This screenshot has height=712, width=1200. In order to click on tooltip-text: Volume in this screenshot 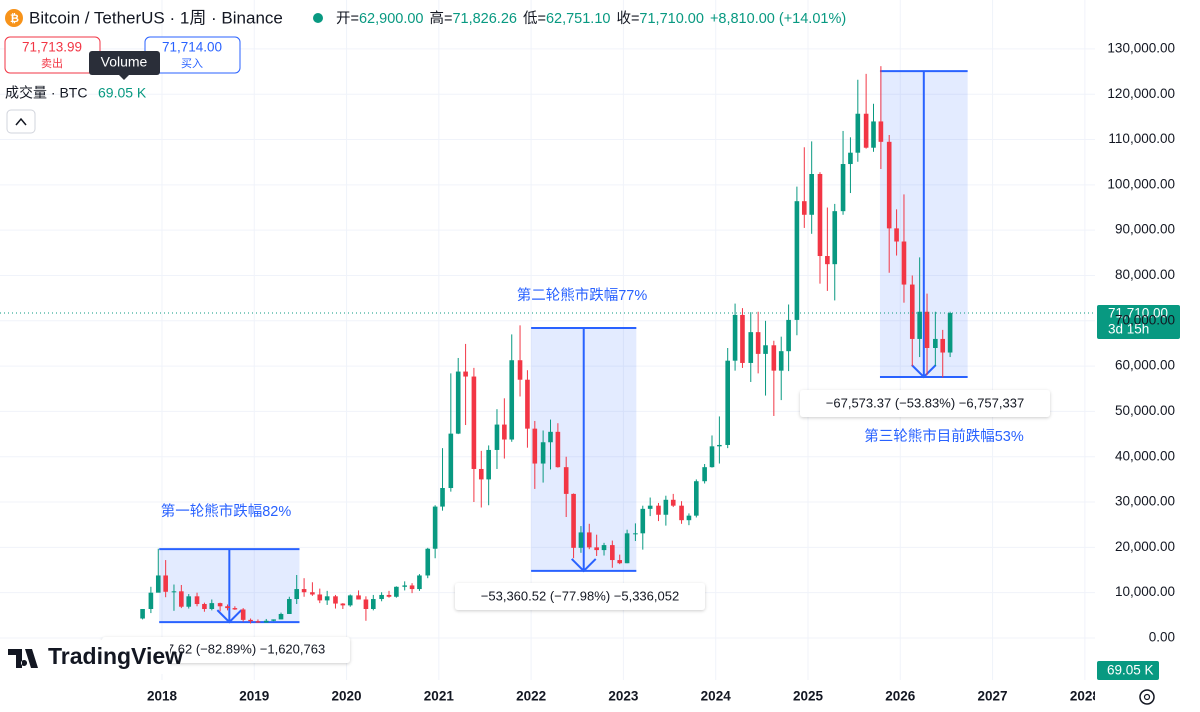, I will do `click(124, 62)`.